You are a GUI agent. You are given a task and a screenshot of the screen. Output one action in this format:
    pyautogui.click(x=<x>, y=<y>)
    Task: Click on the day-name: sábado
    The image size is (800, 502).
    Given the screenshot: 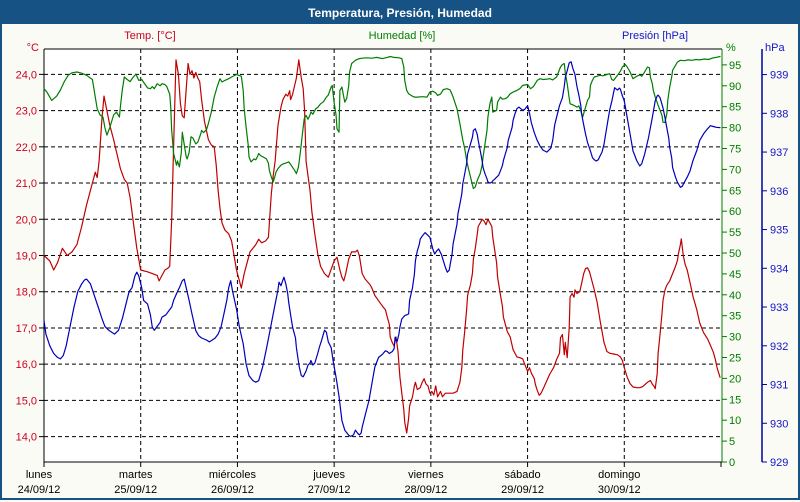 What is the action you would take?
    pyautogui.click(x=523, y=475)
    